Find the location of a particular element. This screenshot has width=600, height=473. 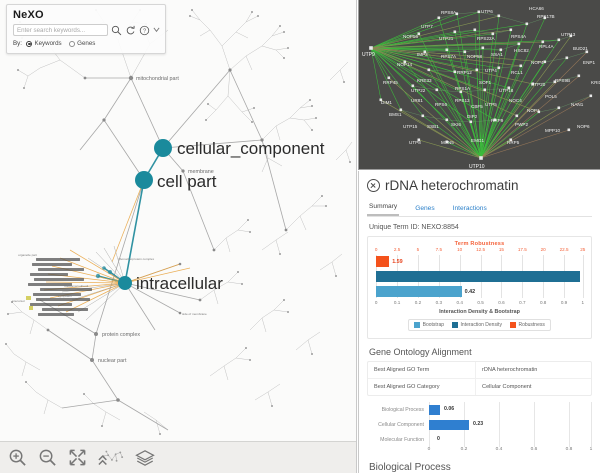

radio-genes-label: Genes is located at coordinates (86, 43).